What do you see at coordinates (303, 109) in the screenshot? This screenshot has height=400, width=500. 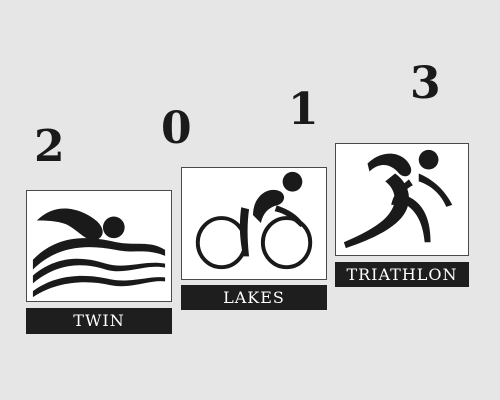 I see `year-digit-3: 1` at bounding box center [303, 109].